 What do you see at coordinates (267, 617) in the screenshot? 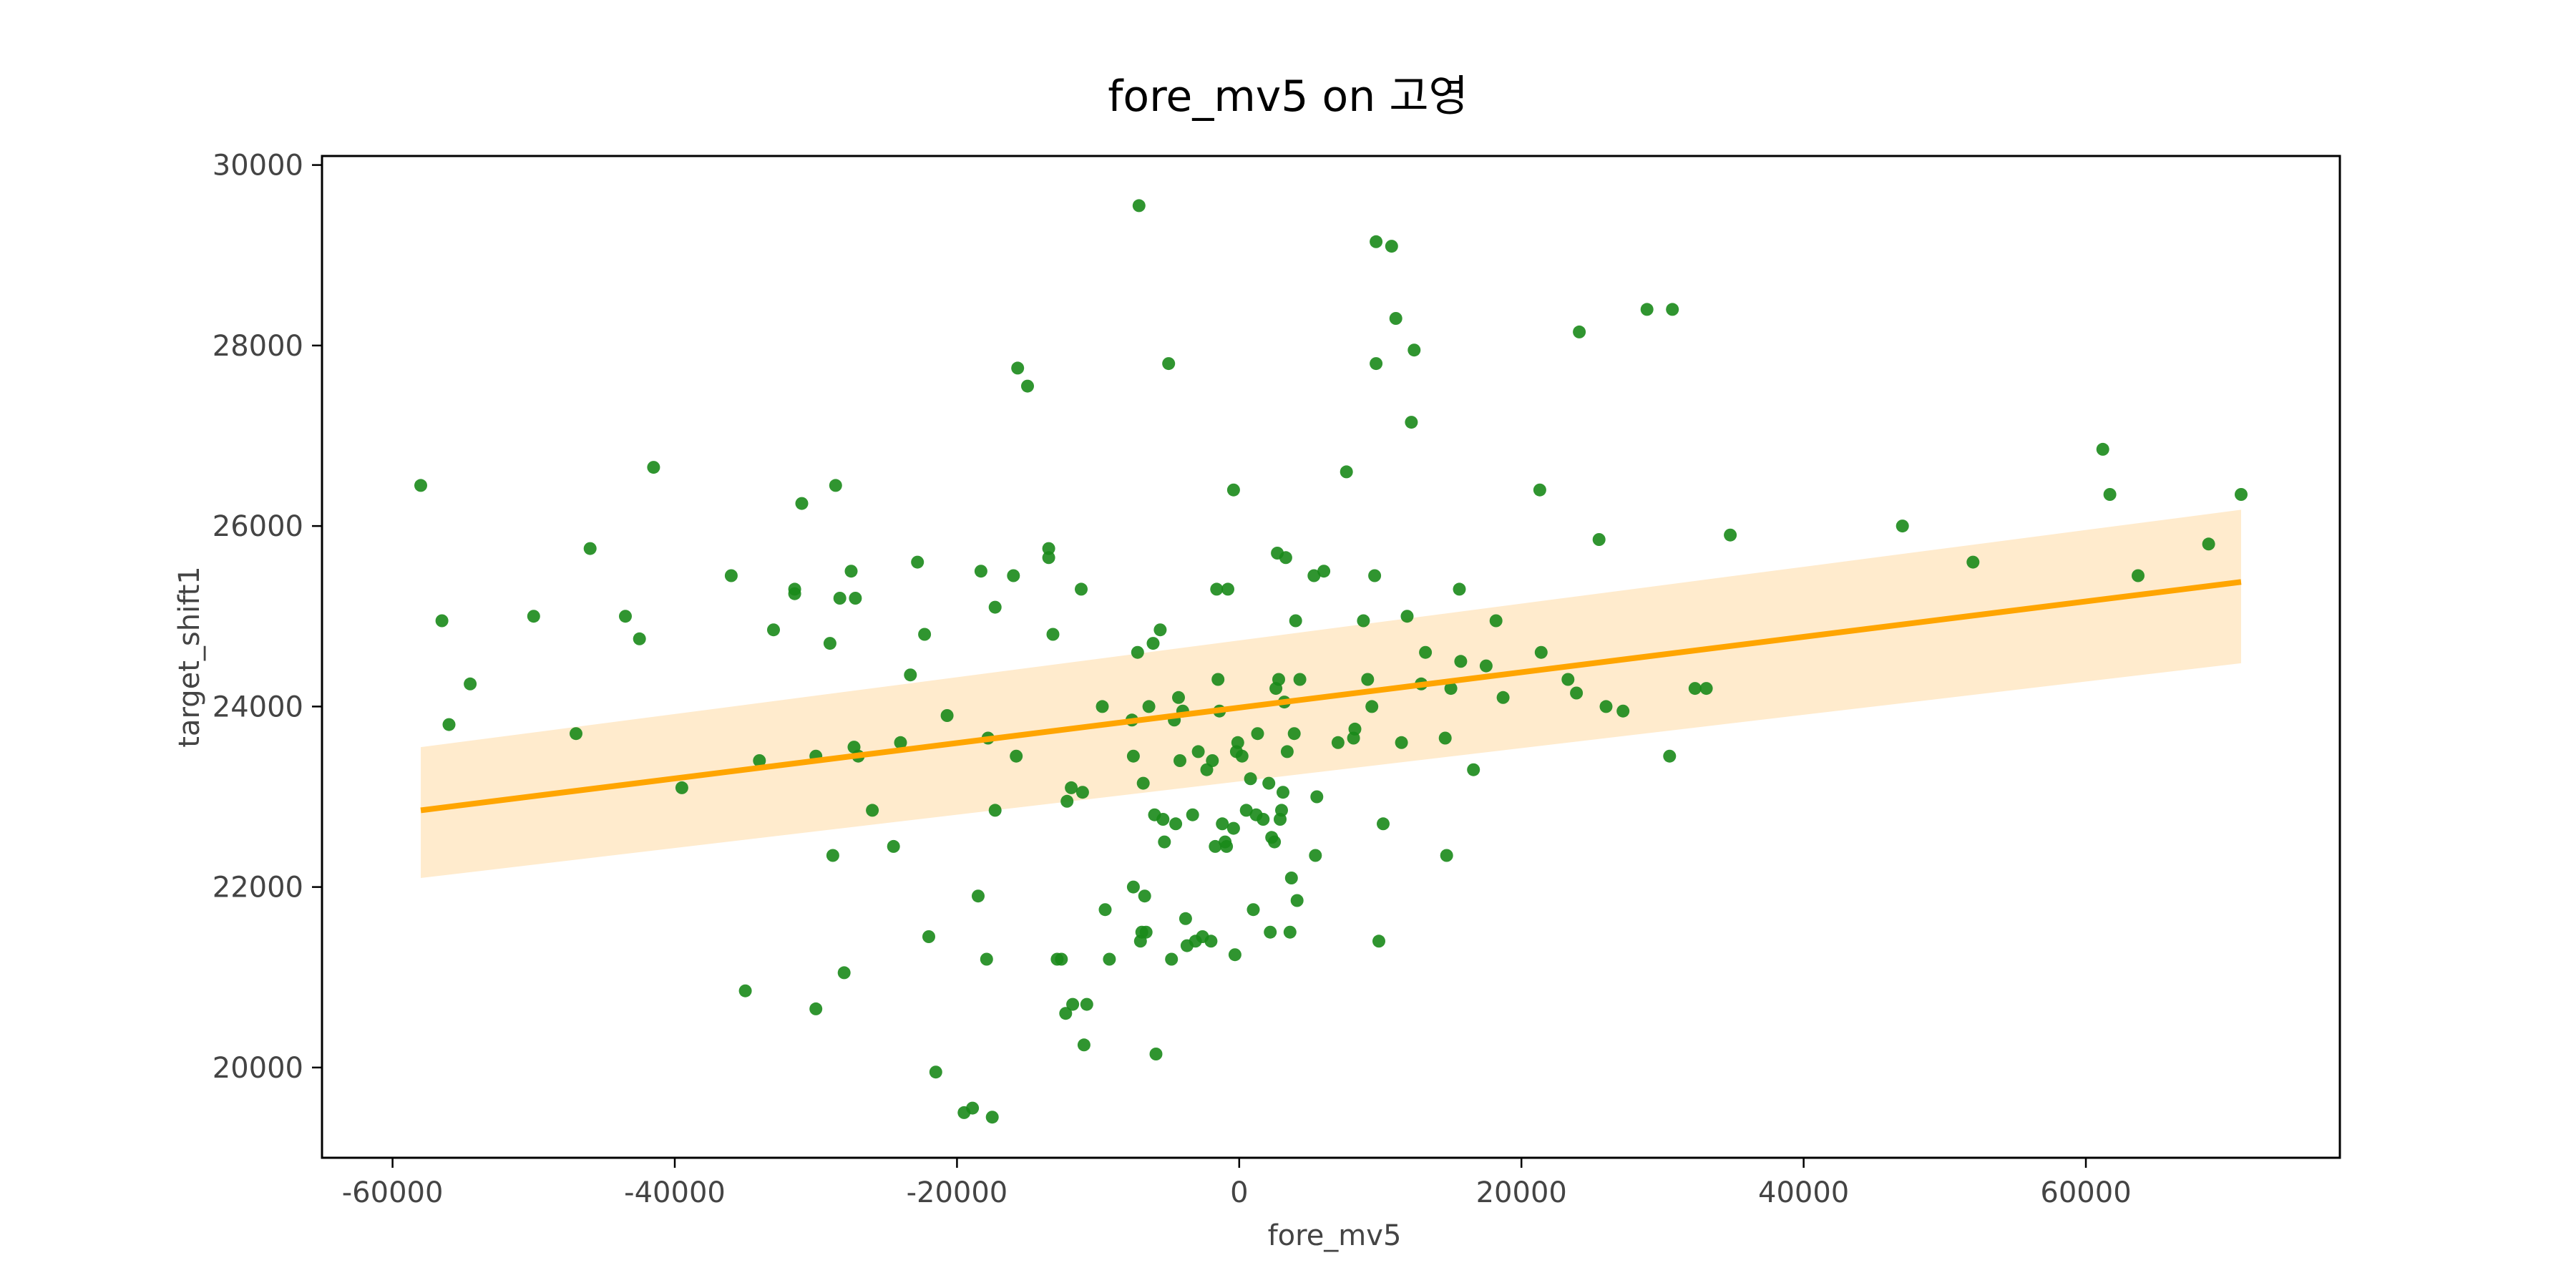
I see `y-axis-ticks: 20000 22000 24000 26000 28000 30000` at bounding box center [267, 617].